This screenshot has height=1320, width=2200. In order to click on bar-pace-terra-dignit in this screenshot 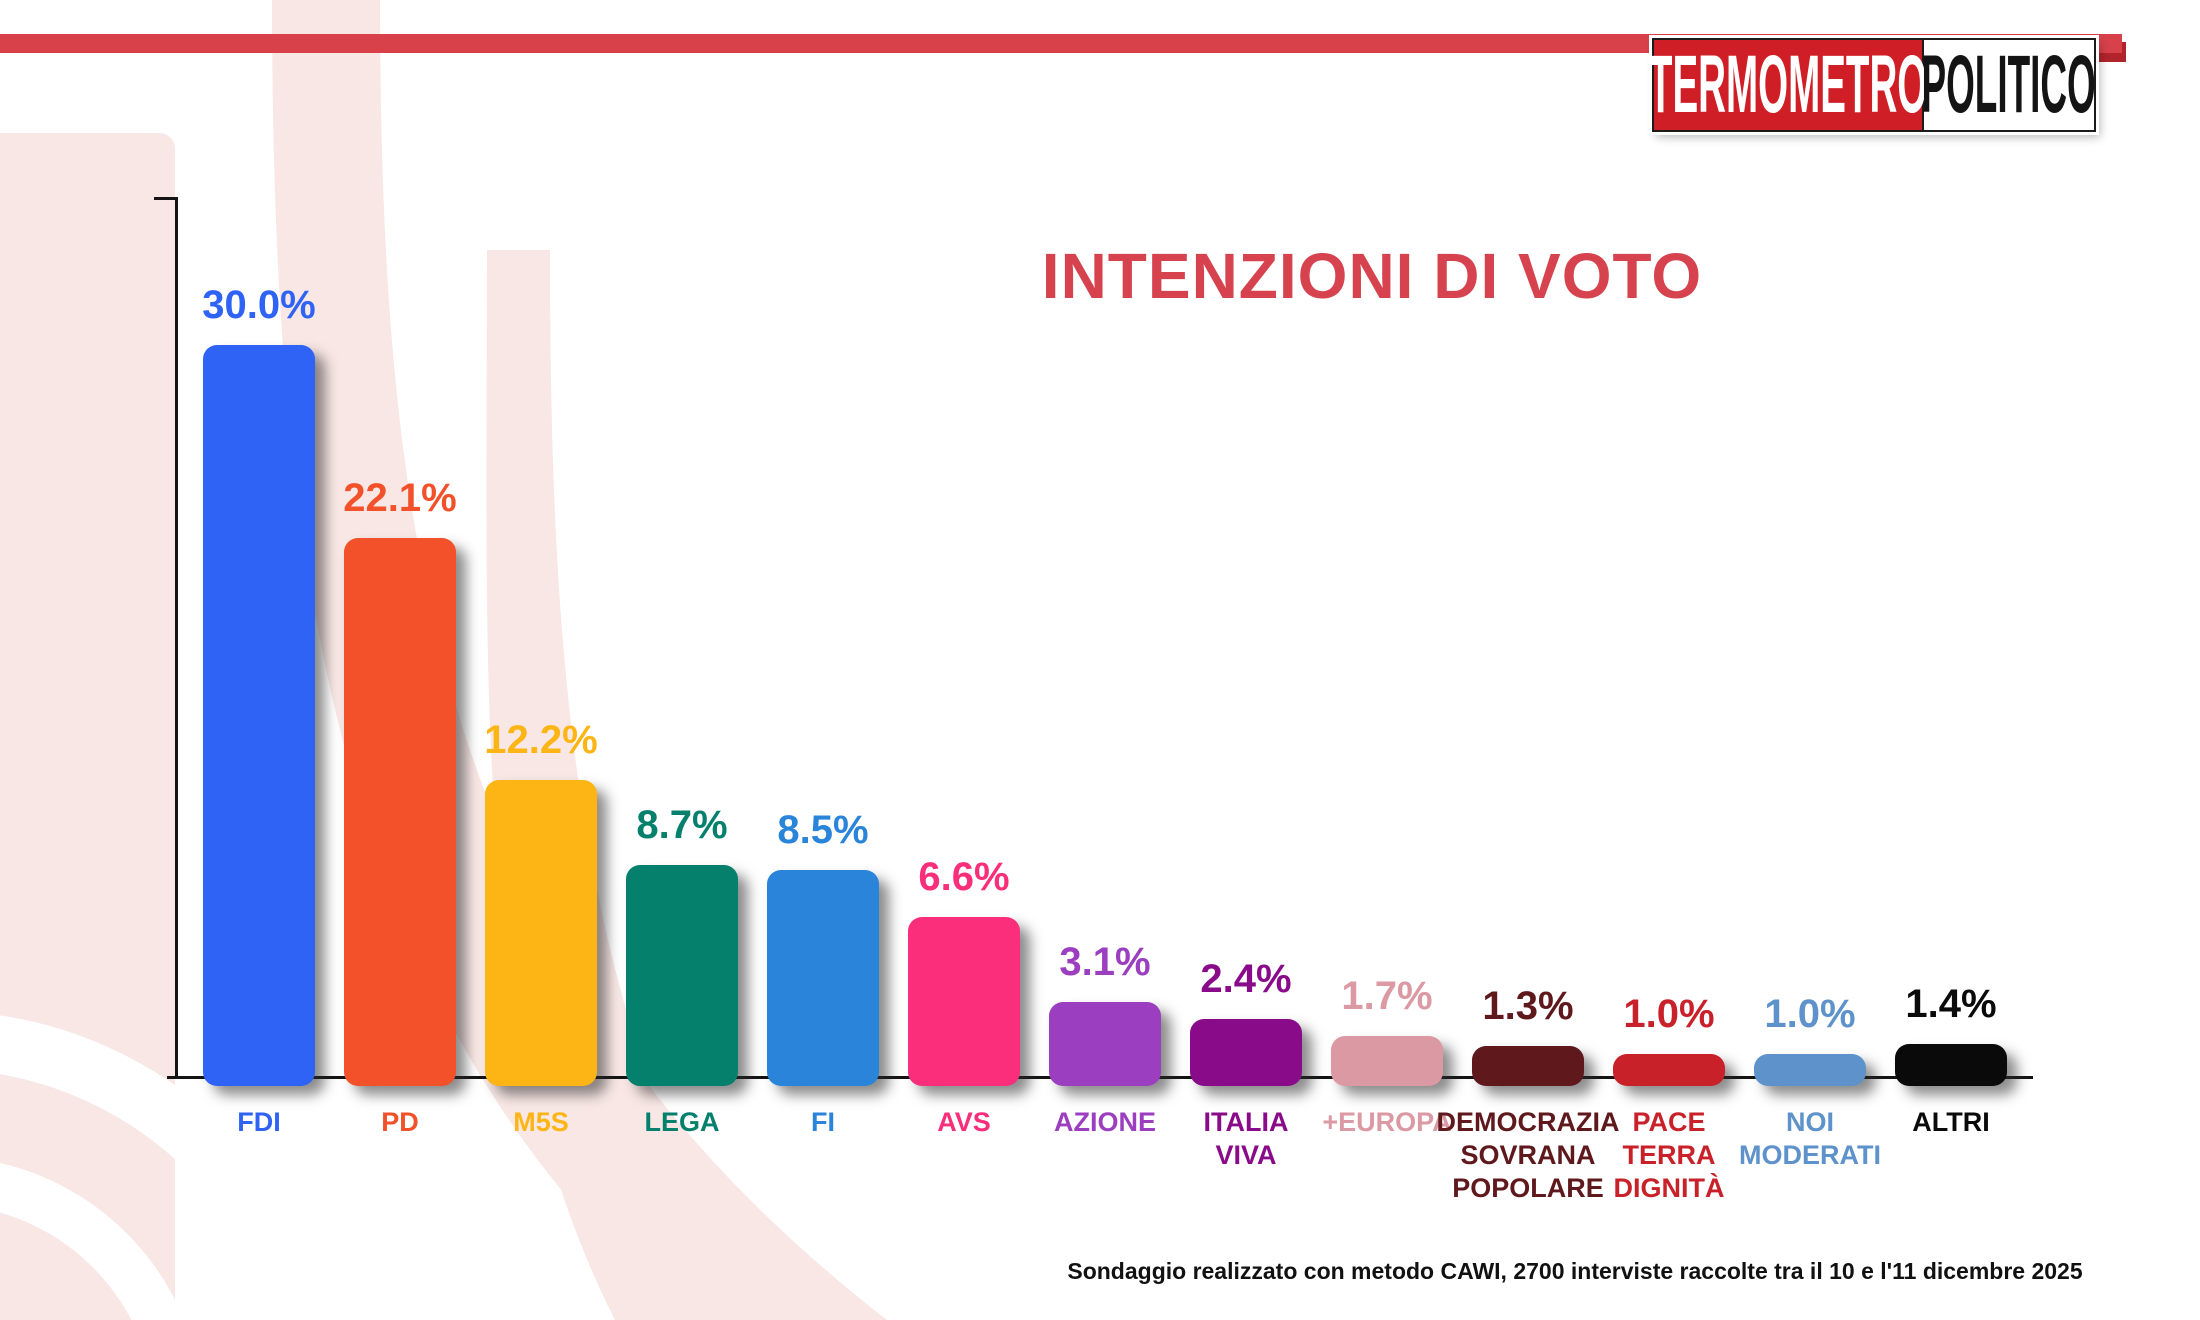, I will do `click(1669, 1069)`.